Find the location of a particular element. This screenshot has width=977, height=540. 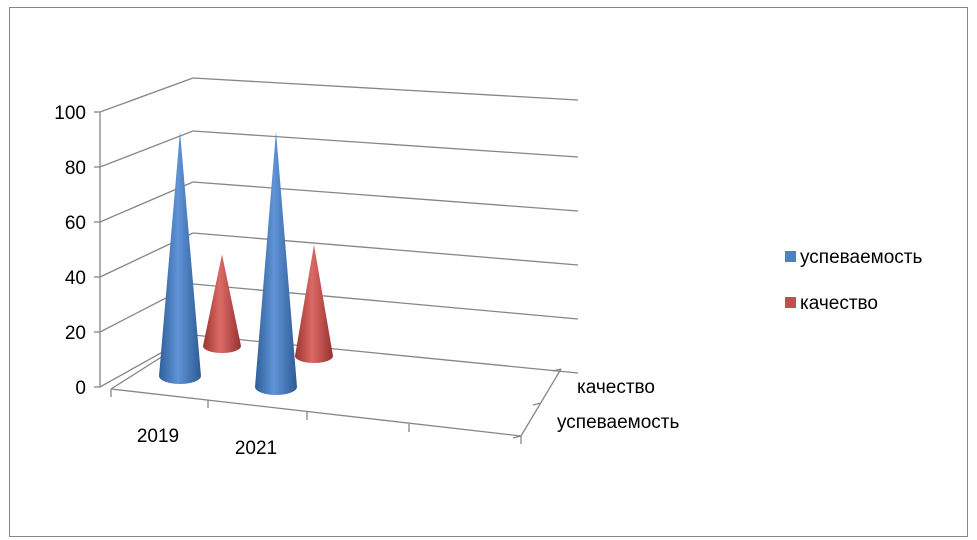

y-tick-label: 100 is located at coordinates (70, 113).